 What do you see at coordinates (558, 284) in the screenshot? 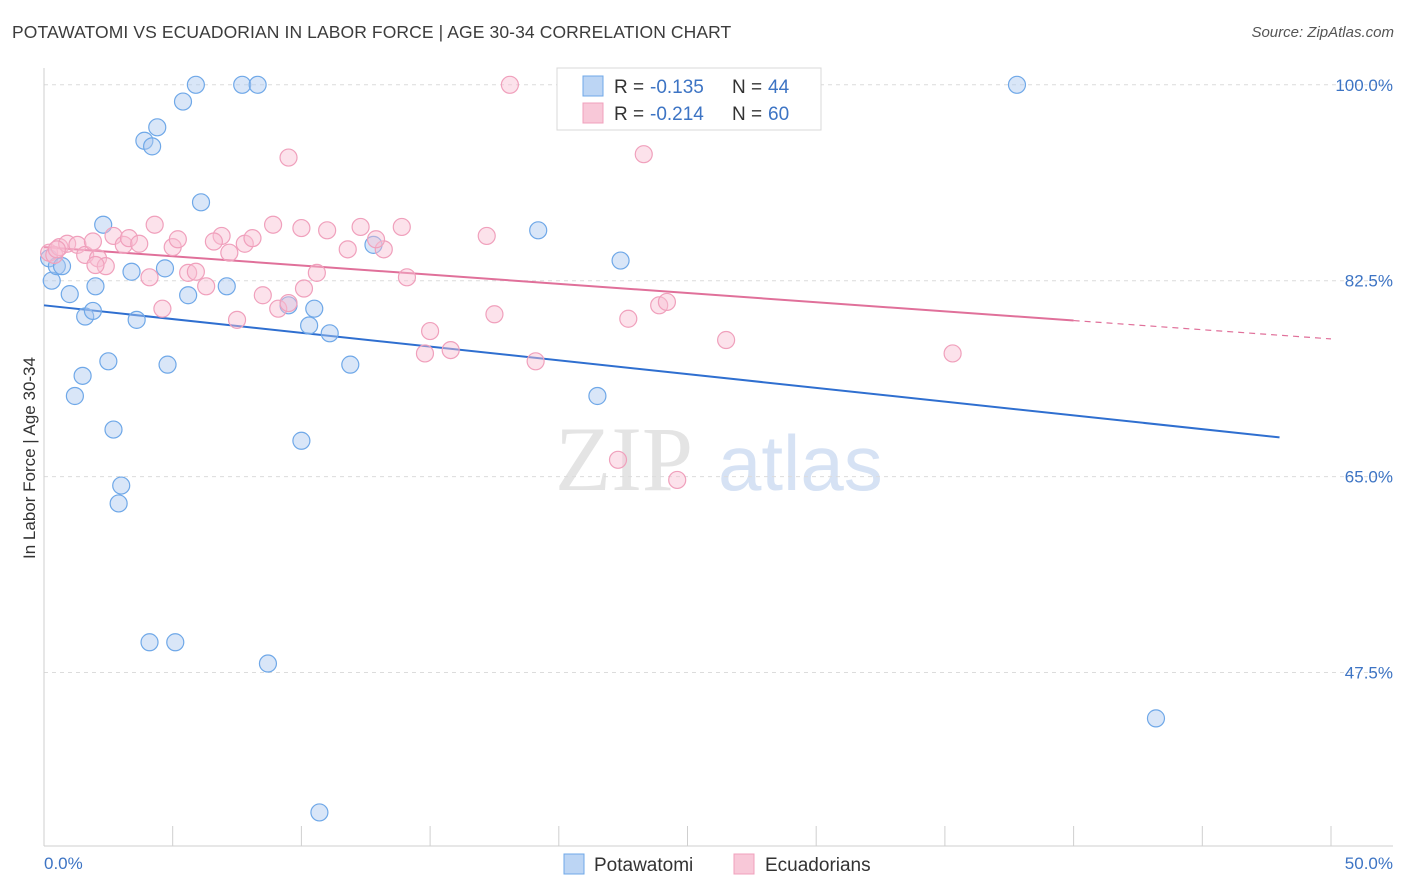
I see `trendline-ecuadorians` at bounding box center [558, 284].